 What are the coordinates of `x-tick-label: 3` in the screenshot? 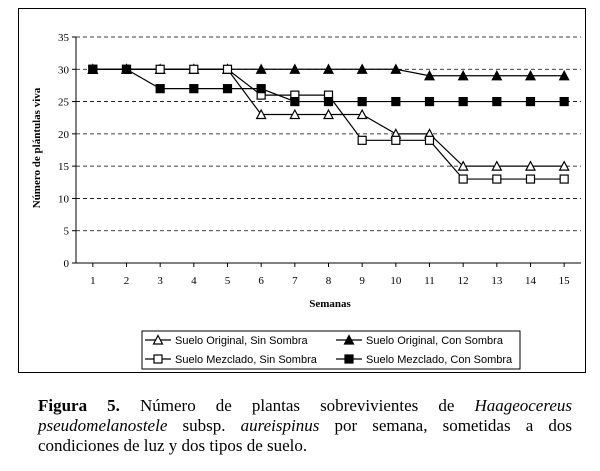 It's located at (160, 281).